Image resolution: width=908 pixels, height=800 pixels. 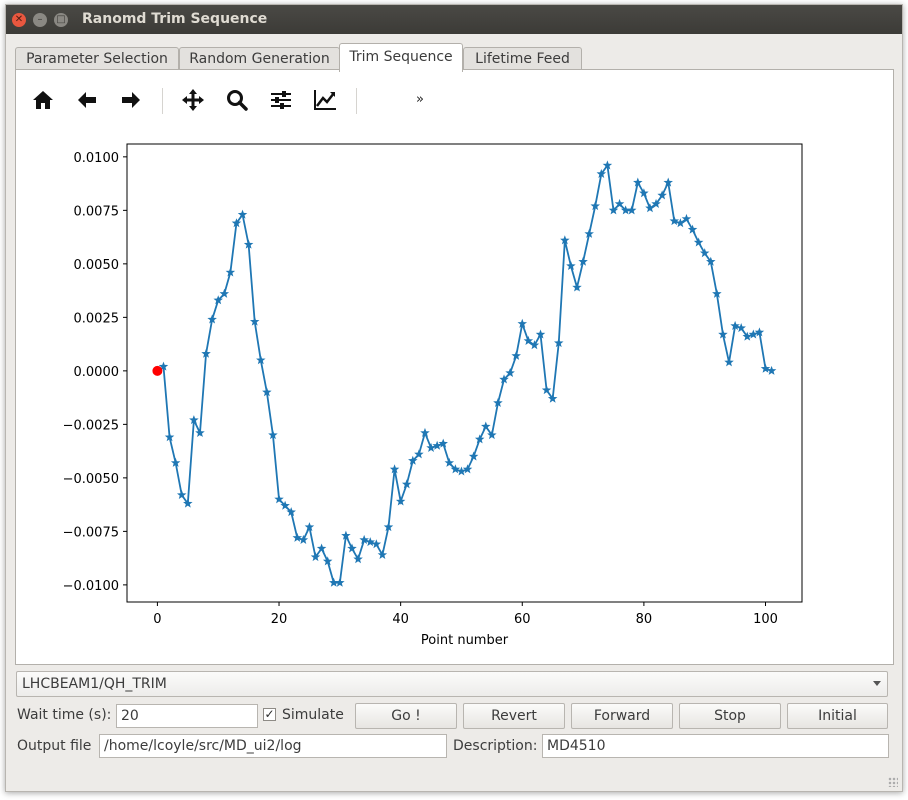 I want to click on title-bar: ✕ – □ Ranomd Trim Sequence, so click(x=454, y=19).